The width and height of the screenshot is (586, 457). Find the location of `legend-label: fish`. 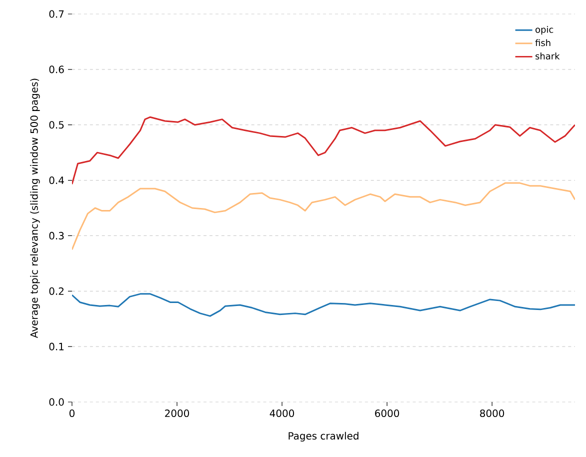

legend-label: fish is located at coordinates (542, 42).